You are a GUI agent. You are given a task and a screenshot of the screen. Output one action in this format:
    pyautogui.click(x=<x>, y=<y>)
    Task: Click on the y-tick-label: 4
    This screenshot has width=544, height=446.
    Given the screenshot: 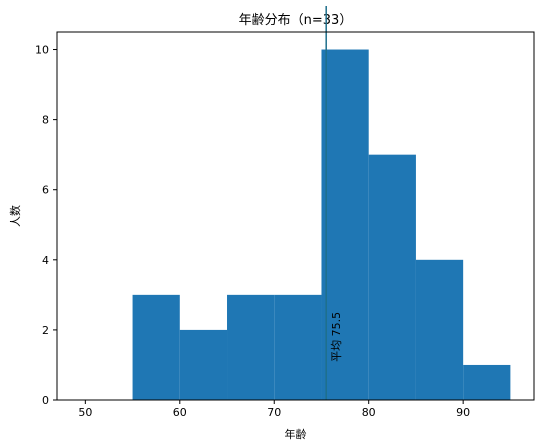 What is the action you would take?
    pyautogui.click(x=45, y=260)
    